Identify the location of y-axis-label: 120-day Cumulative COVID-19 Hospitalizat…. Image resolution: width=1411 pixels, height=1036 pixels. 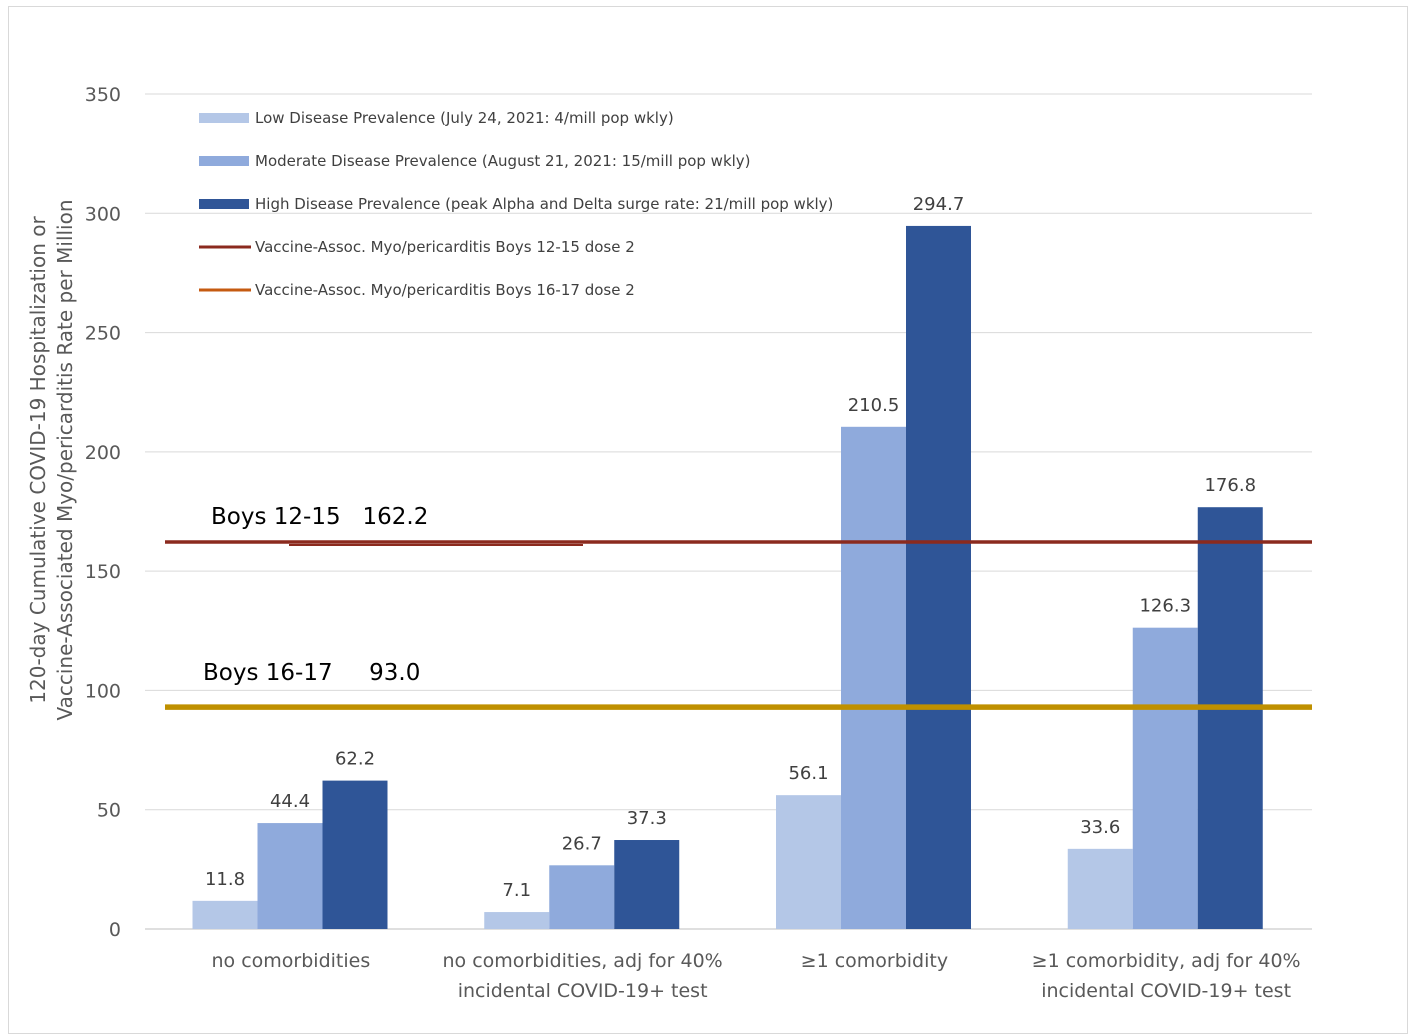
(51, 459).